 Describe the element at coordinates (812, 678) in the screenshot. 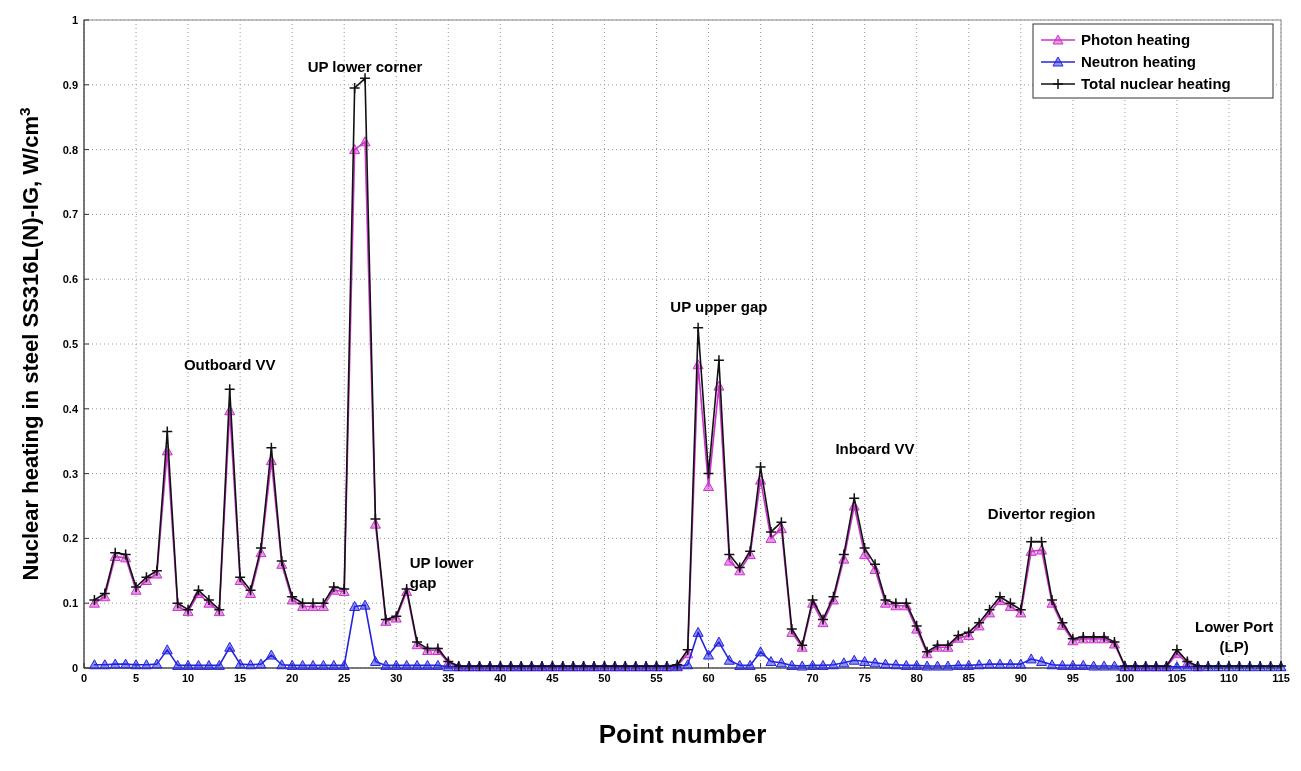

I see `x-tick-label: 70` at that location.